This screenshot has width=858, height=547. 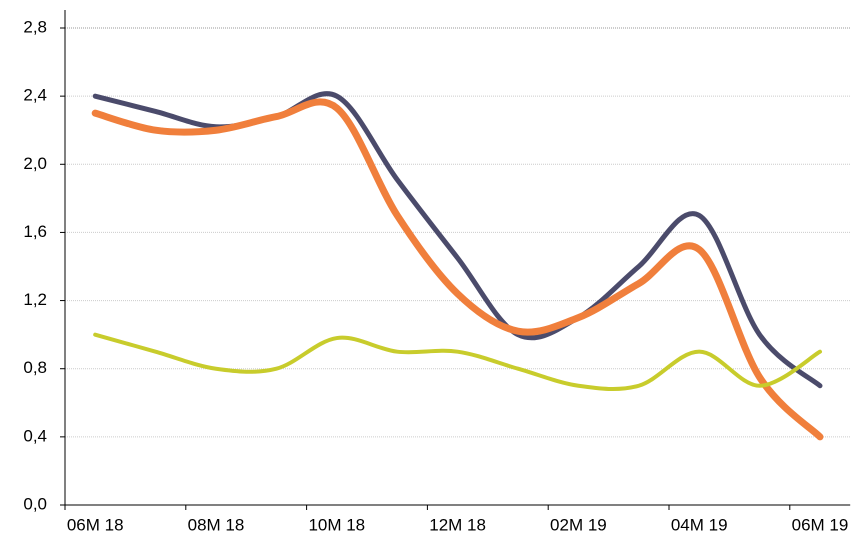 I want to click on y-tick-label: 1,6, so click(x=35, y=231).